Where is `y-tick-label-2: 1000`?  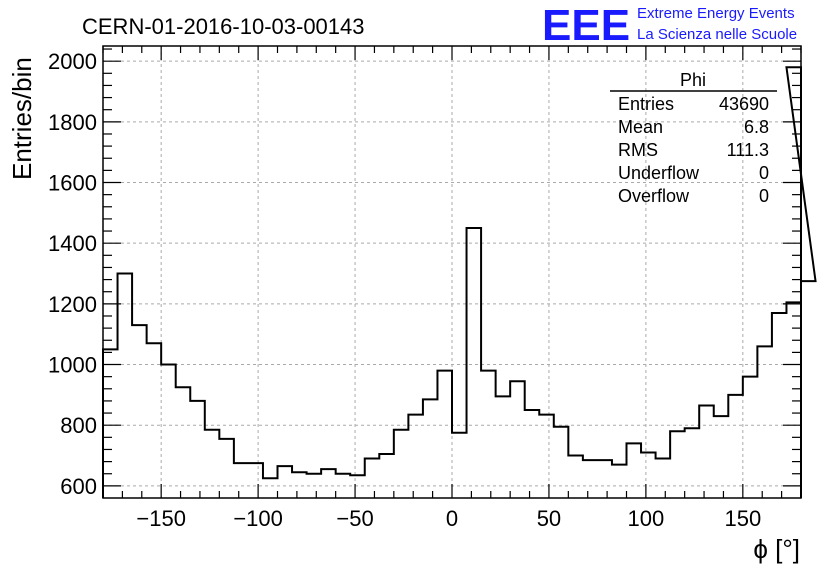
y-tick-label-2: 1000 is located at coordinates (72, 365).